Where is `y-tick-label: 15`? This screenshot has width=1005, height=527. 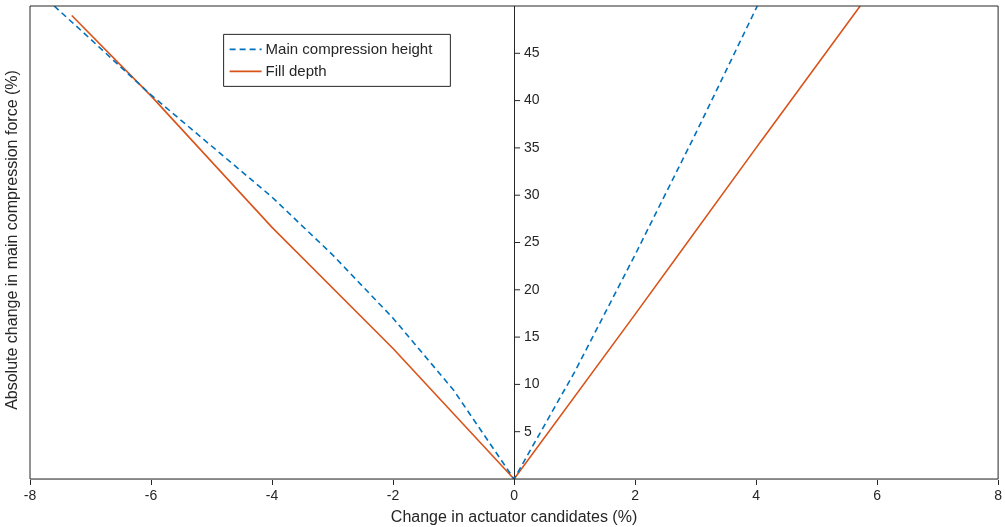
y-tick-label: 15 is located at coordinates (532, 335).